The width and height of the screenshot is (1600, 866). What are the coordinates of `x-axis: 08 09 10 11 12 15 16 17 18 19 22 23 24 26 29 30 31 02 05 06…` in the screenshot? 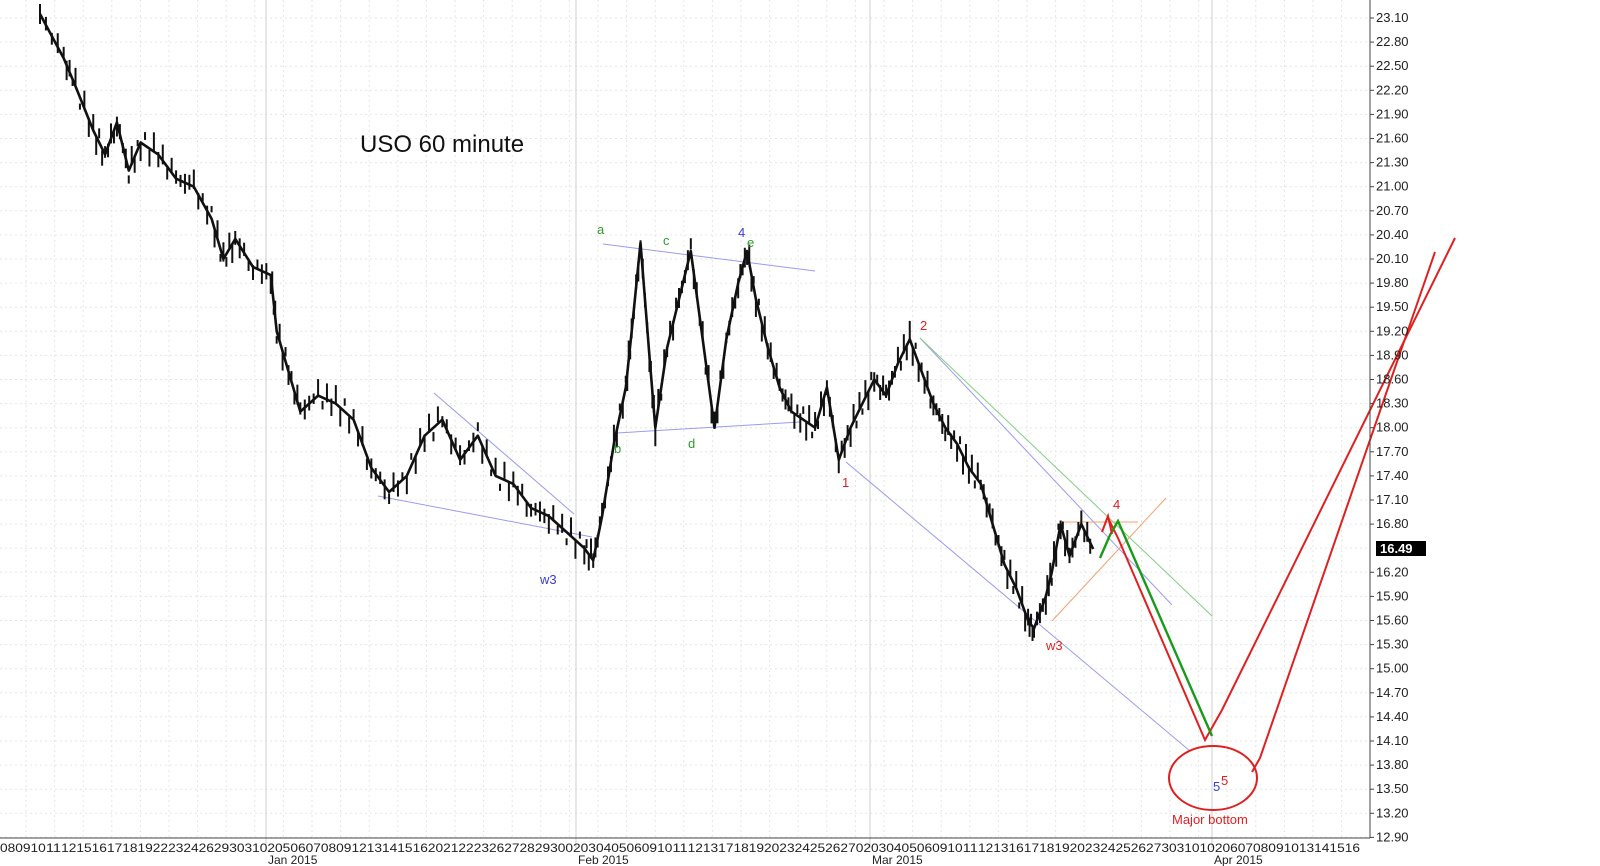 It's located at (685, 851).